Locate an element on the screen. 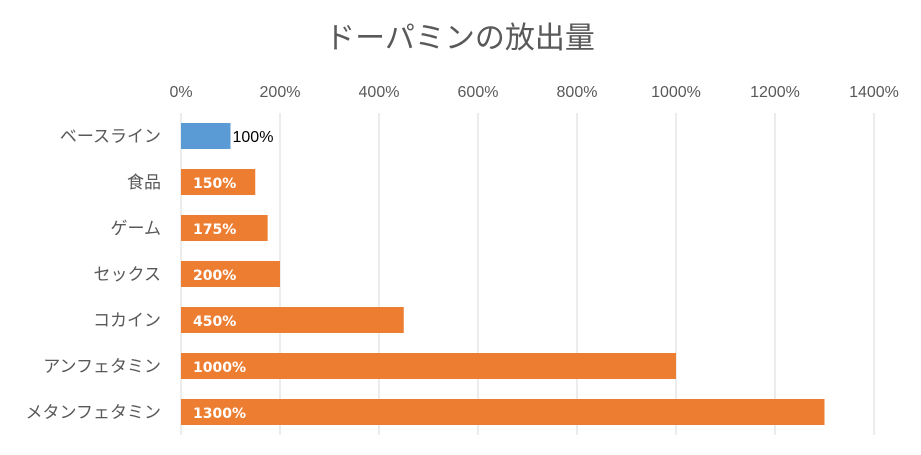 This screenshot has height=455, width=921. x-tick-label: 0% is located at coordinates (180, 92).